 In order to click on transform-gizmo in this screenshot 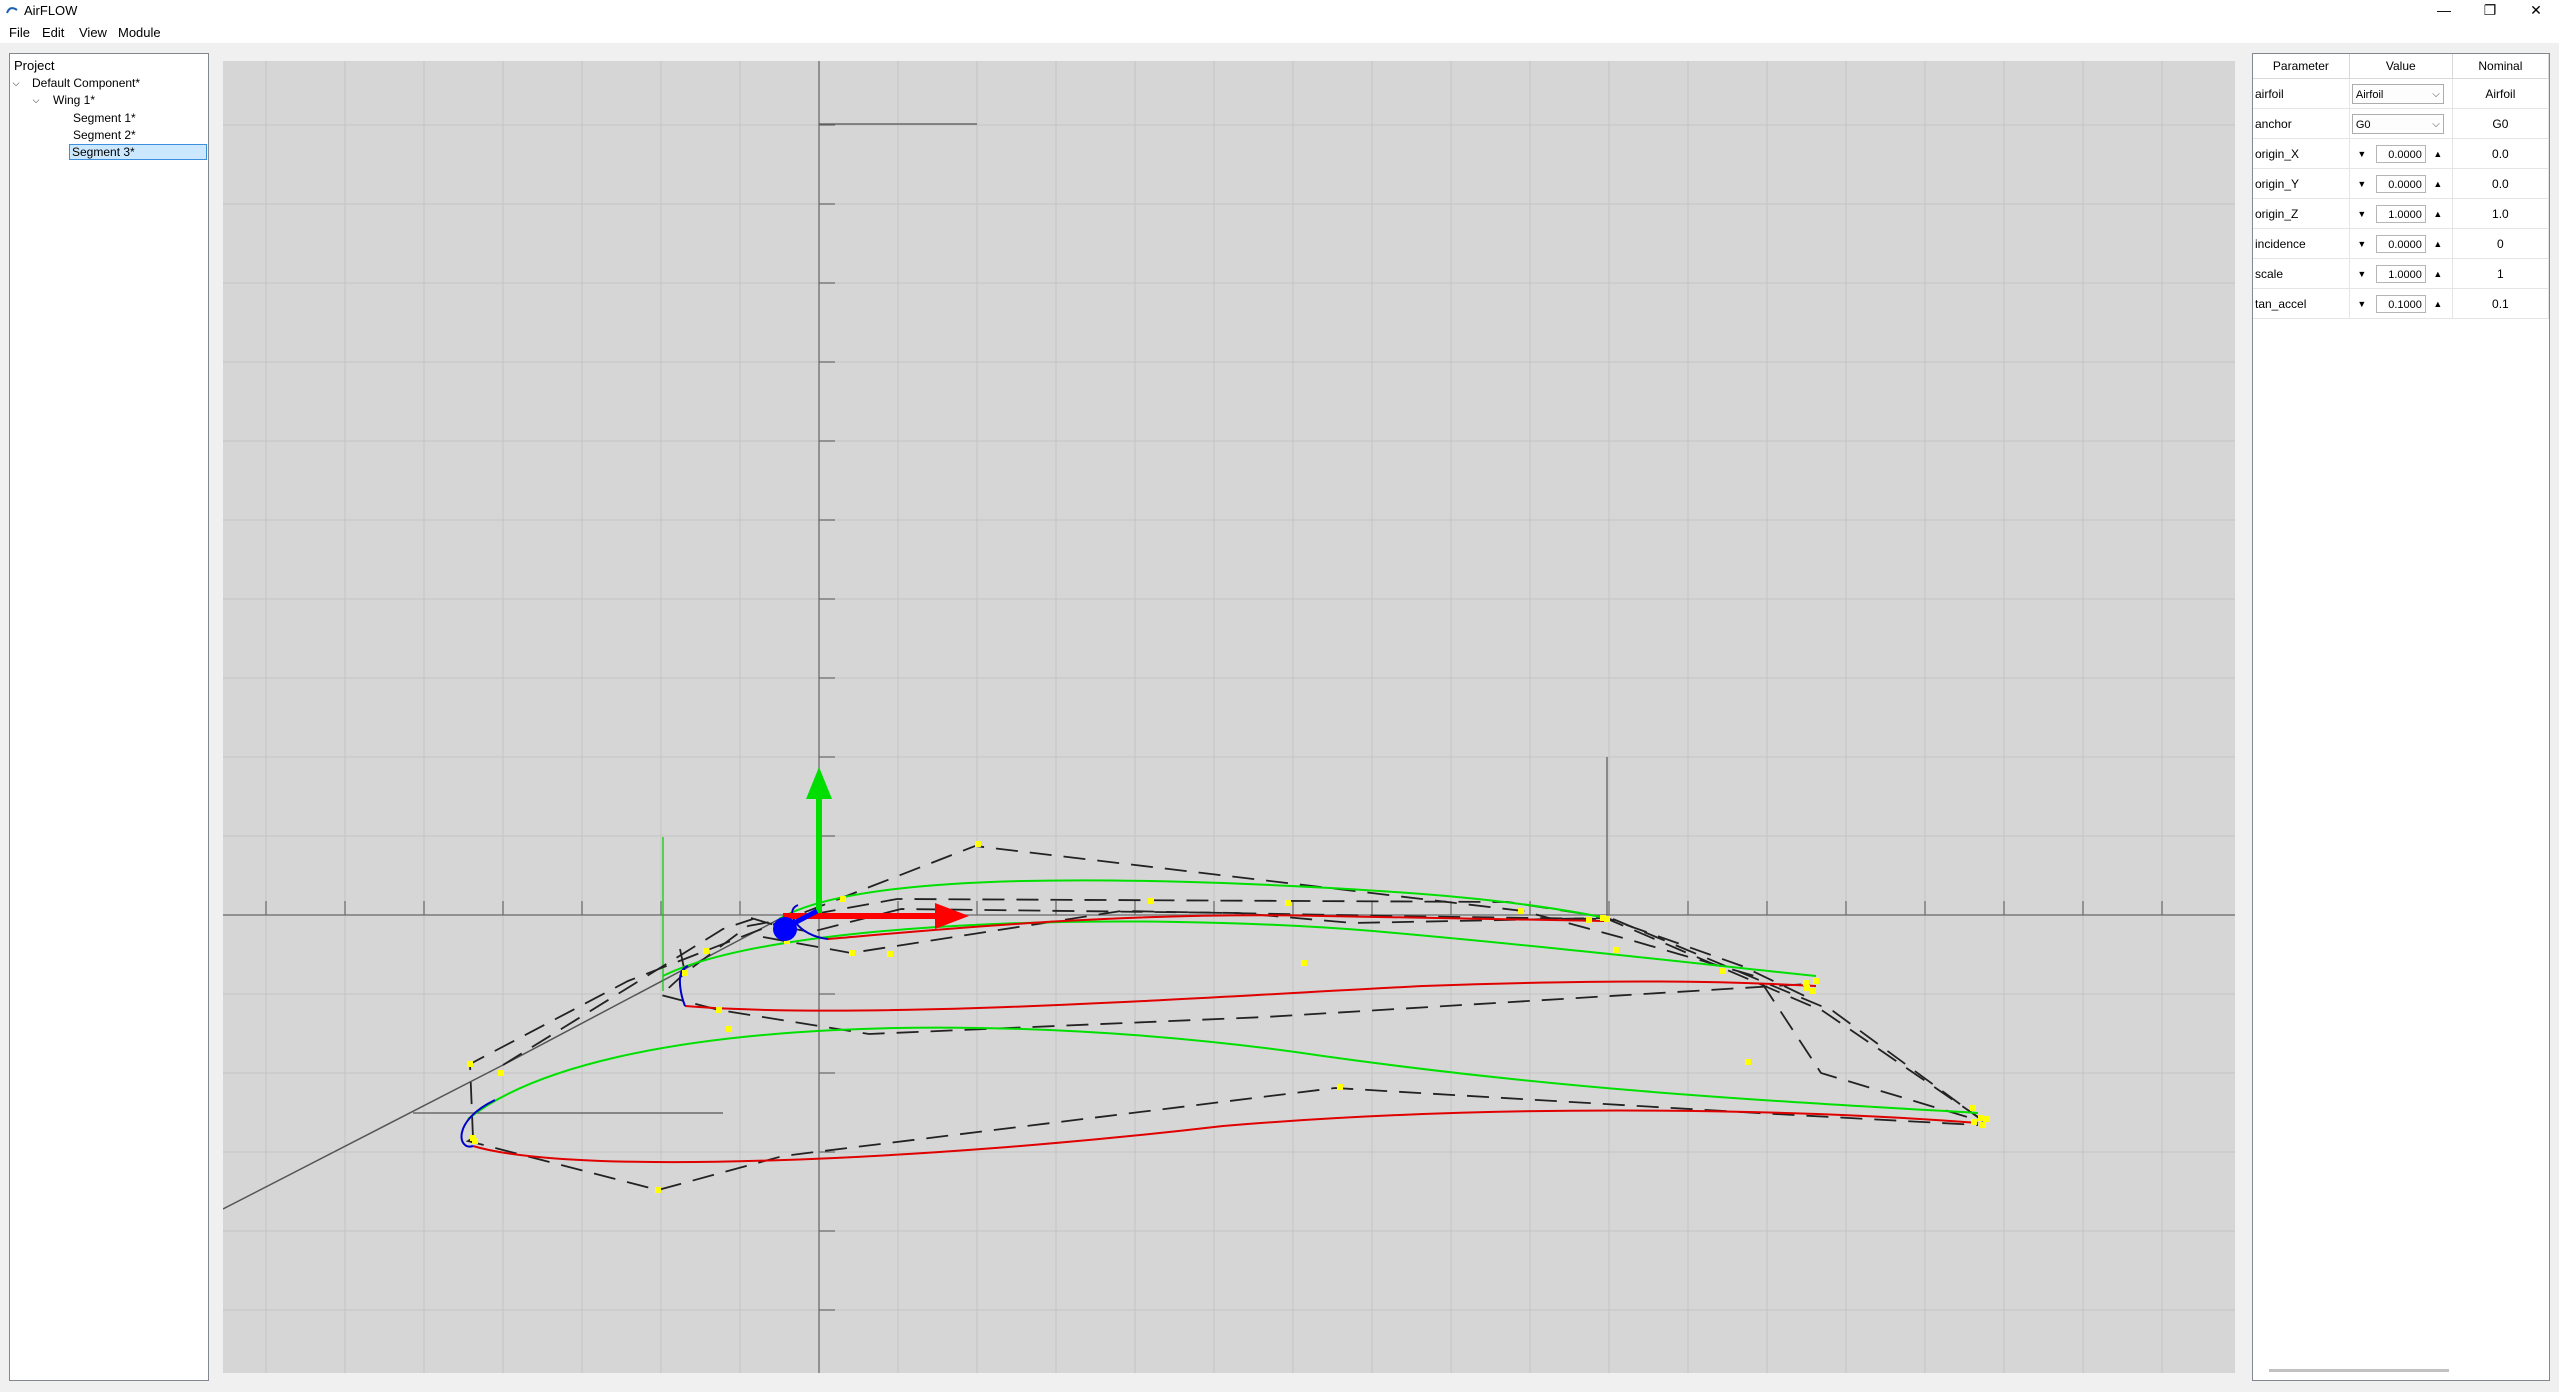, I will do `click(871, 854)`.